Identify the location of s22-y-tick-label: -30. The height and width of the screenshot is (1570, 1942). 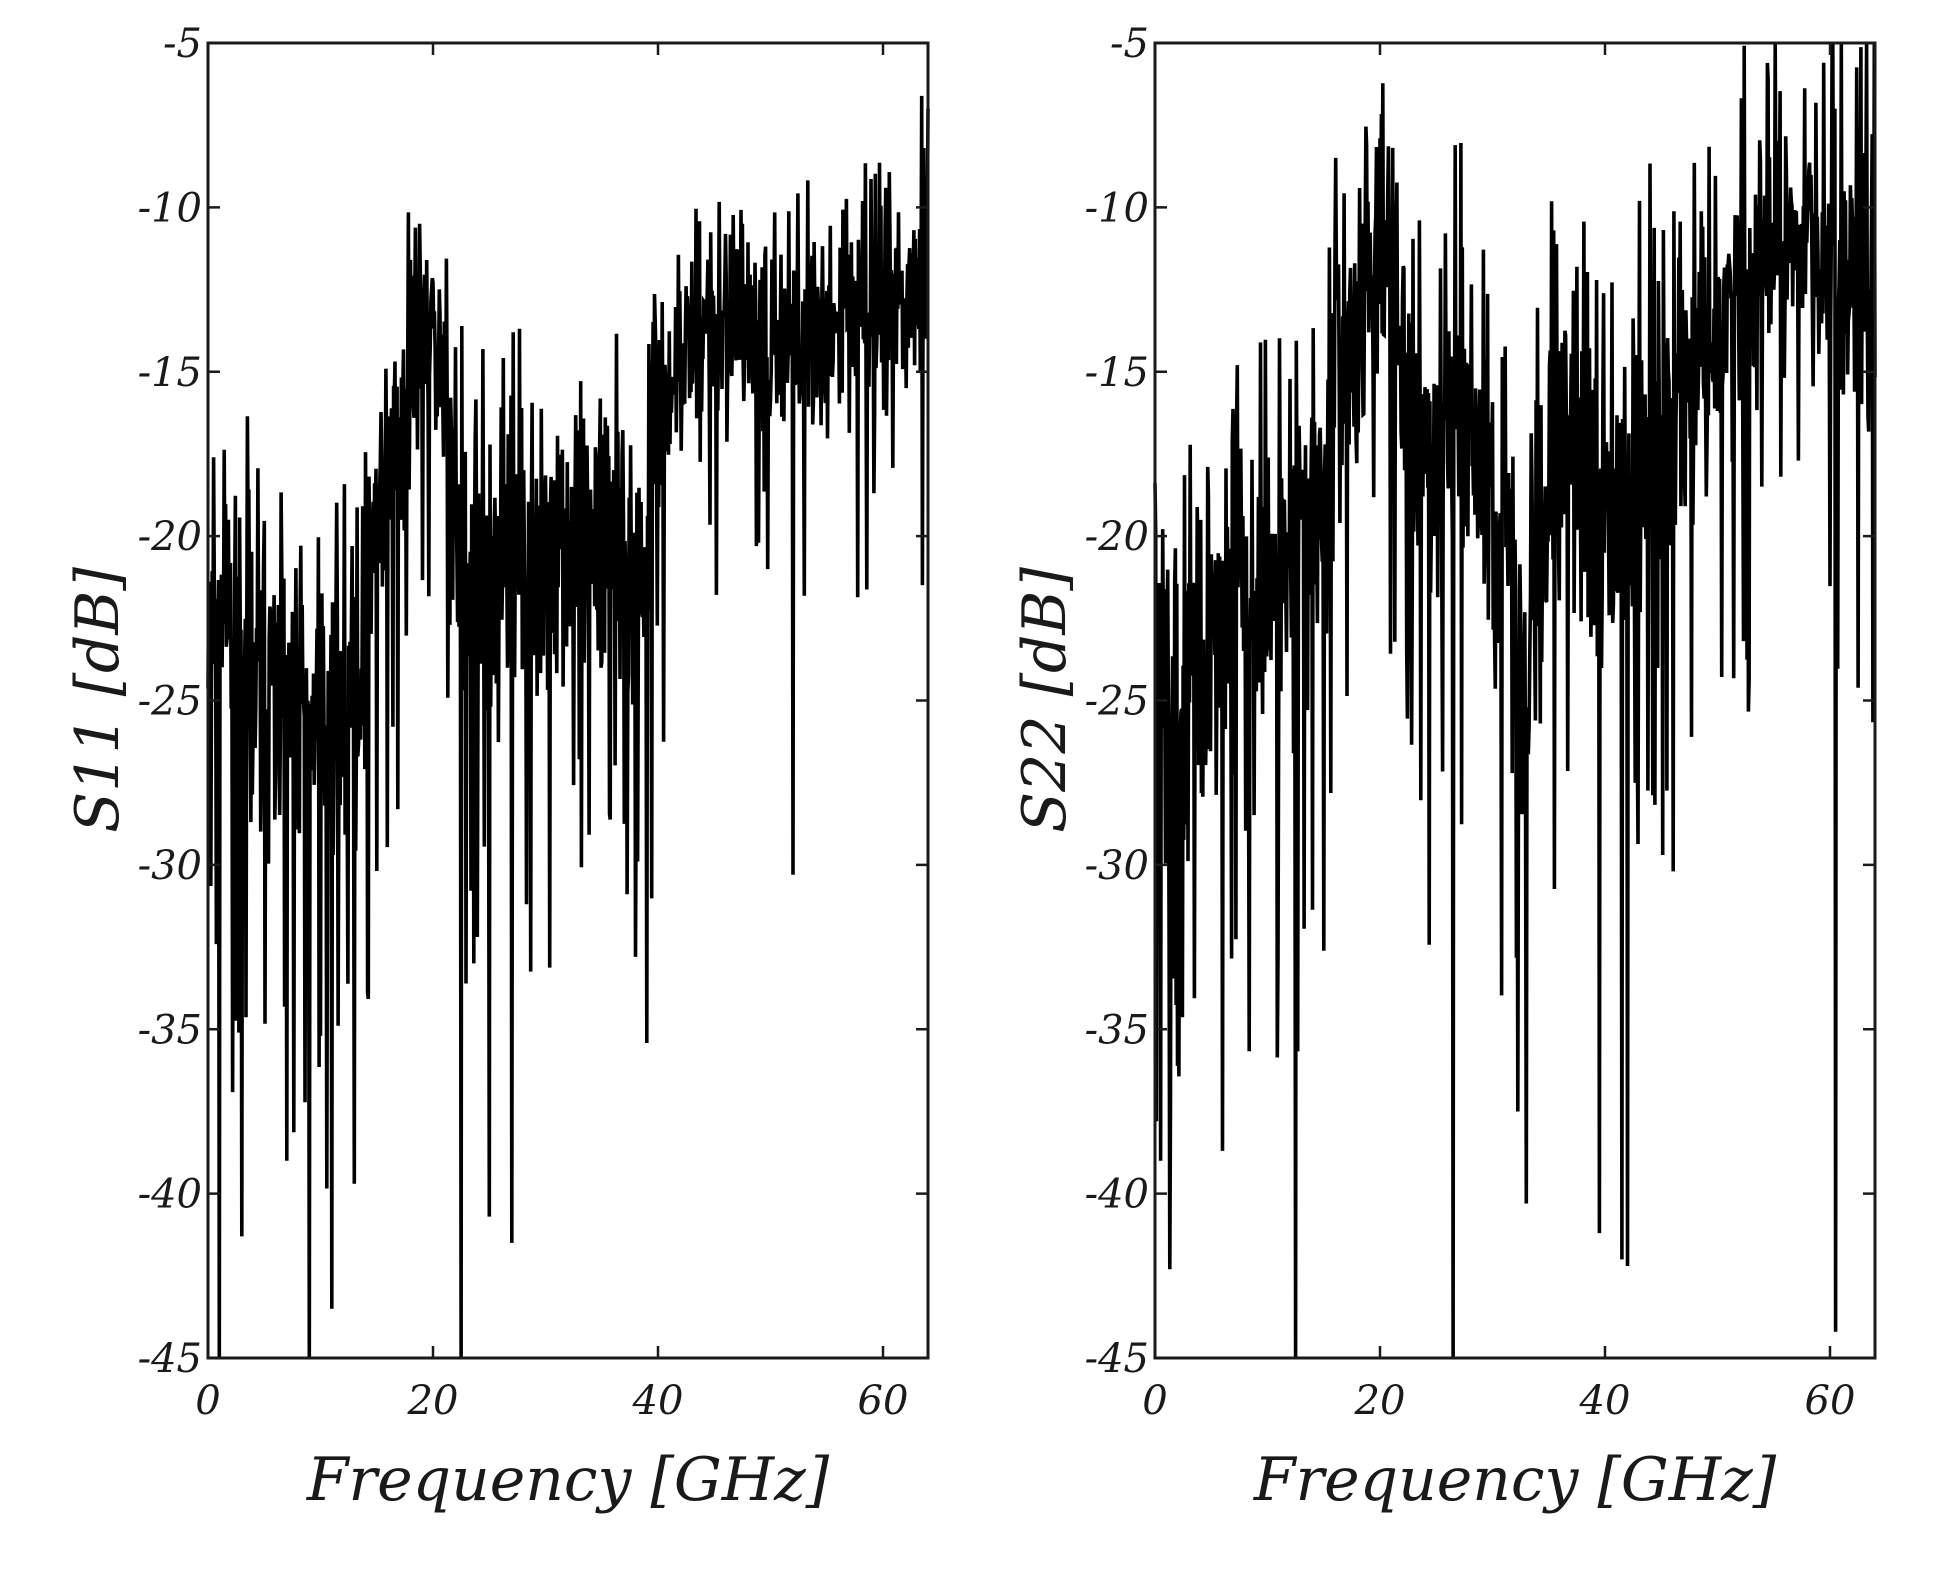
(1117, 866).